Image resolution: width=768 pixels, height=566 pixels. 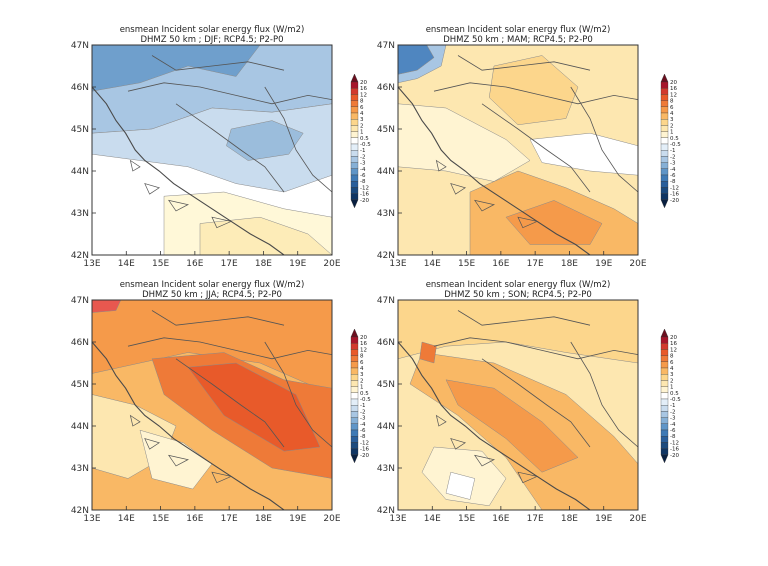 I want to click on map-area, so click(x=212, y=150).